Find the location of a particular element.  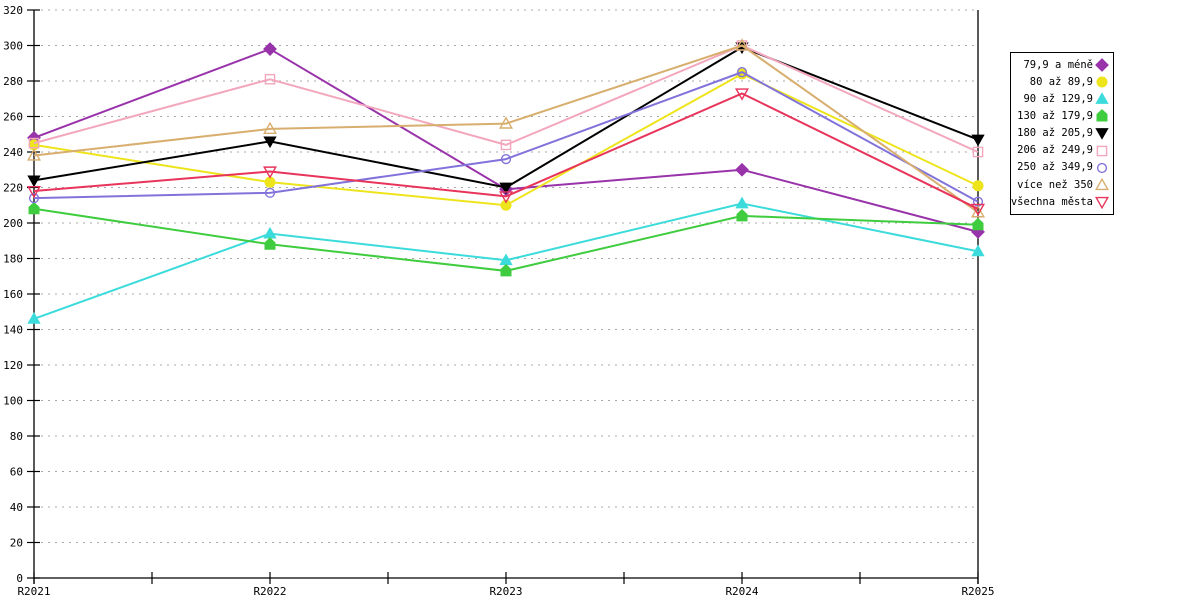

legend-item: 250 až 349,9 is located at coordinates (1061, 168).